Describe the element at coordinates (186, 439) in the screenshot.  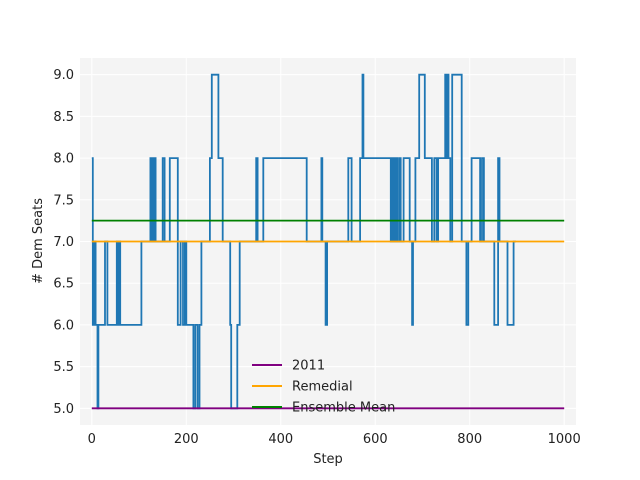
I see `x-tick-label: 200` at that location.